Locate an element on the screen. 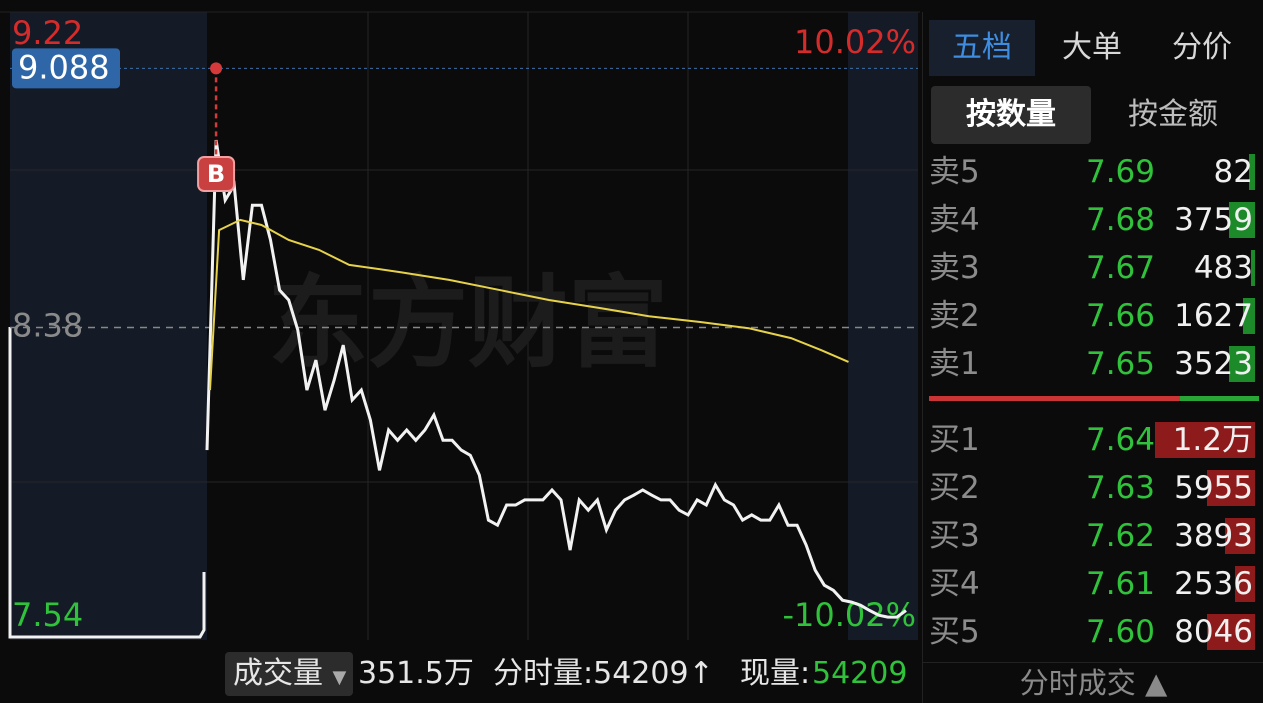 The width and height of the screenshot is (1263, 703). sell-row: 卖2 7.66 1627 is located at coordinates (1091, 316).